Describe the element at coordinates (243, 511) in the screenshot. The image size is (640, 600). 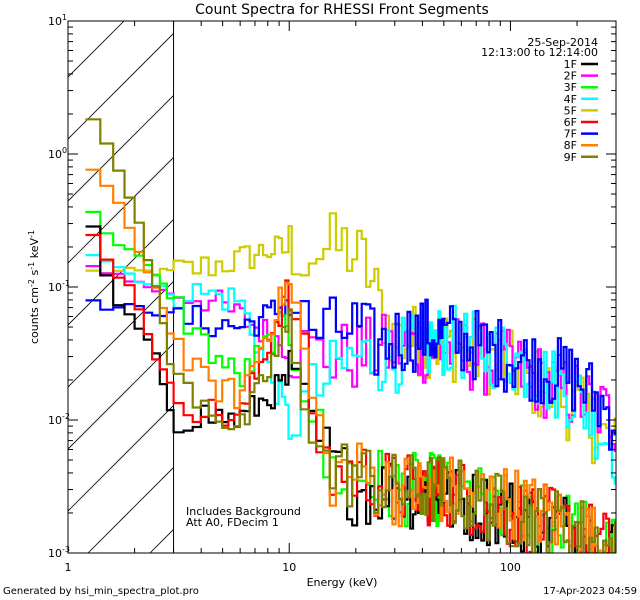
I see `background-annotation: Includes Background` at that location.